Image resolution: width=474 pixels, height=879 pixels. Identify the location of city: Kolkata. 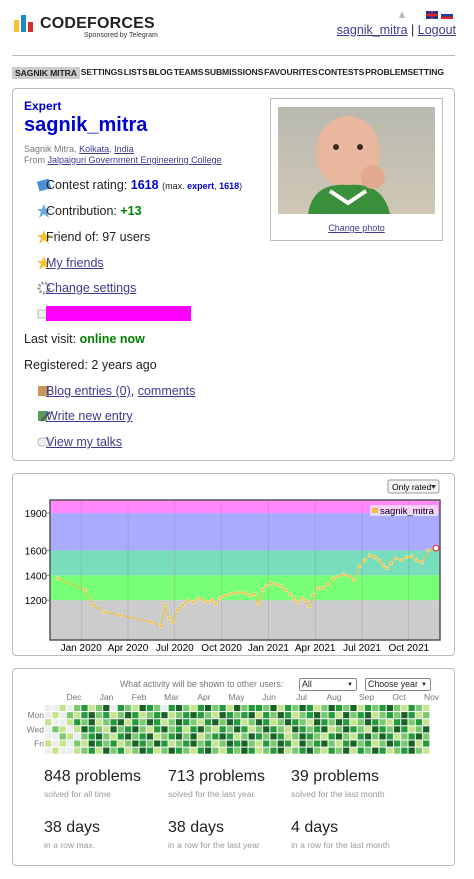
(94, 149).